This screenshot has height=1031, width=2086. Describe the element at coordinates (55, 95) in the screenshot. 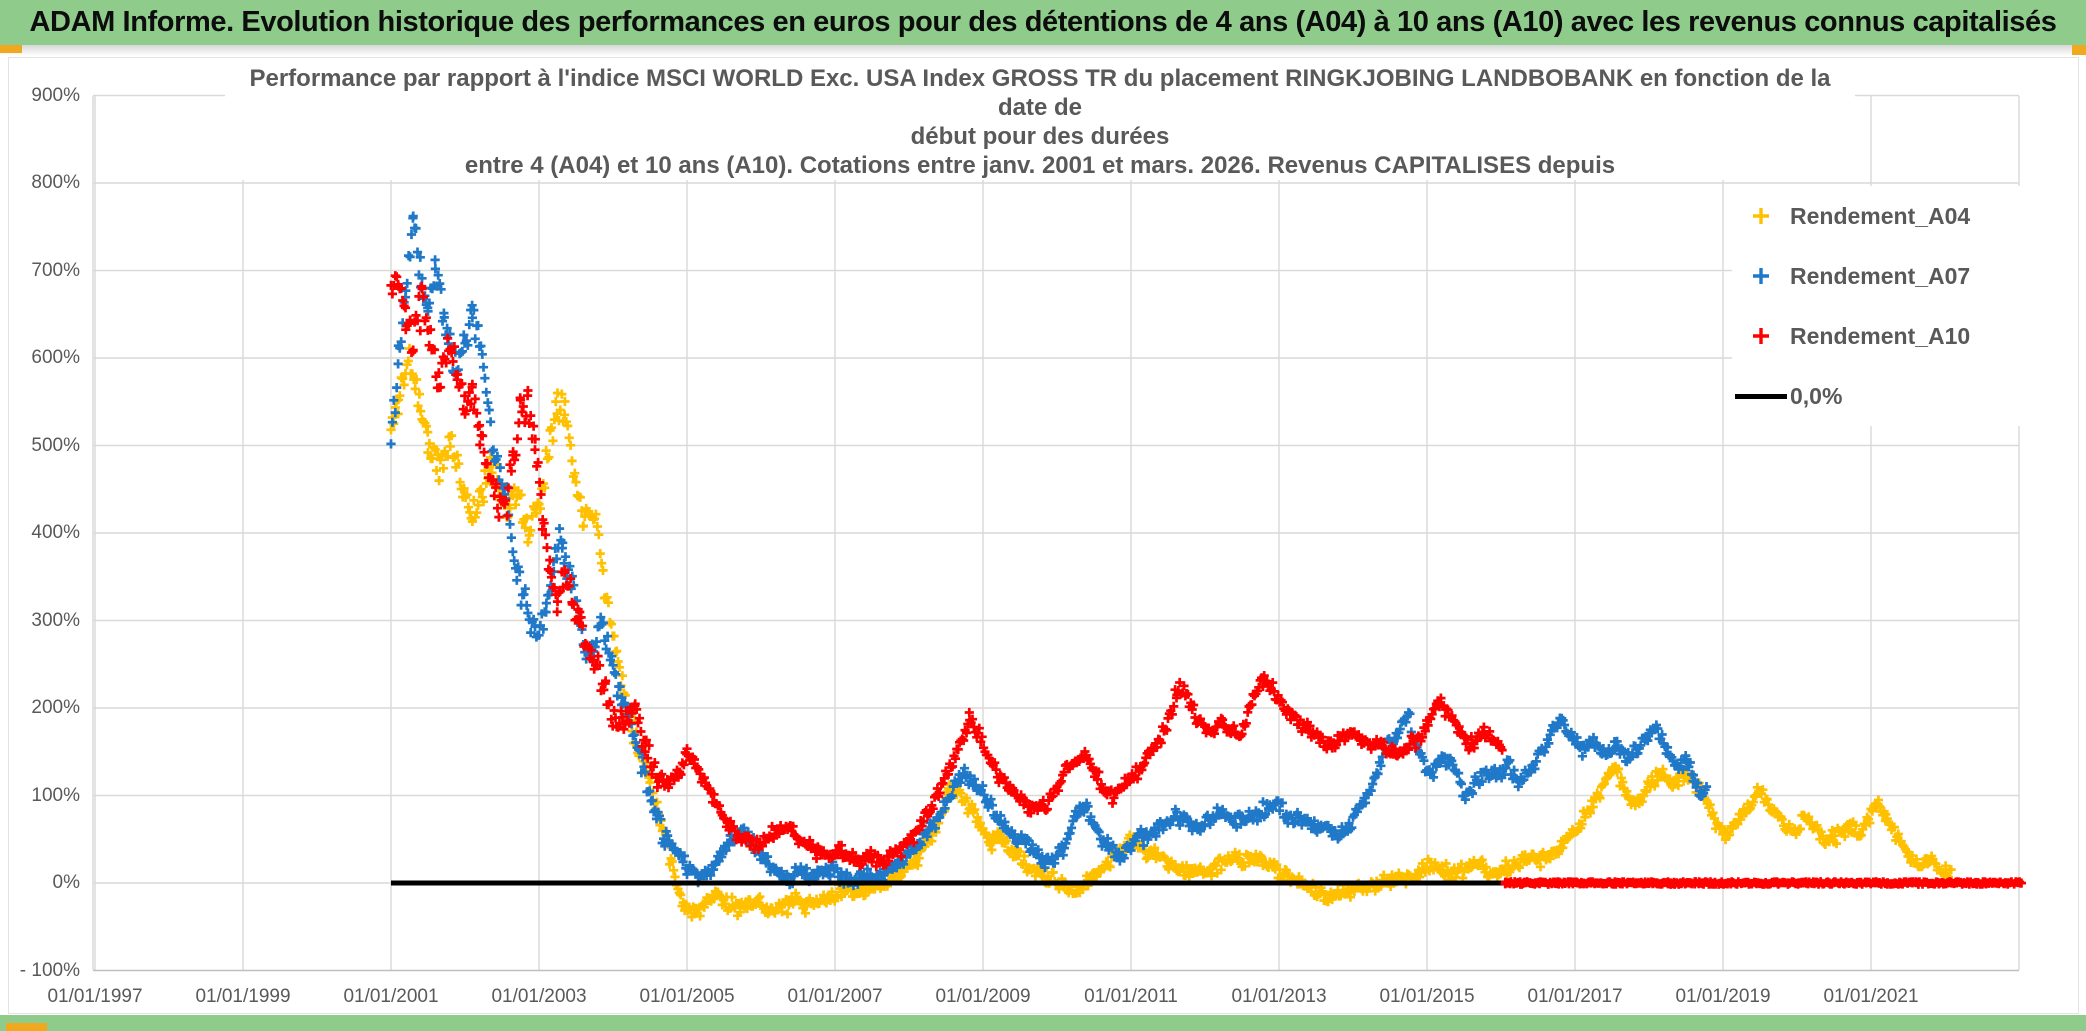

I see `y-axis-tick-label: 900%` at that location.